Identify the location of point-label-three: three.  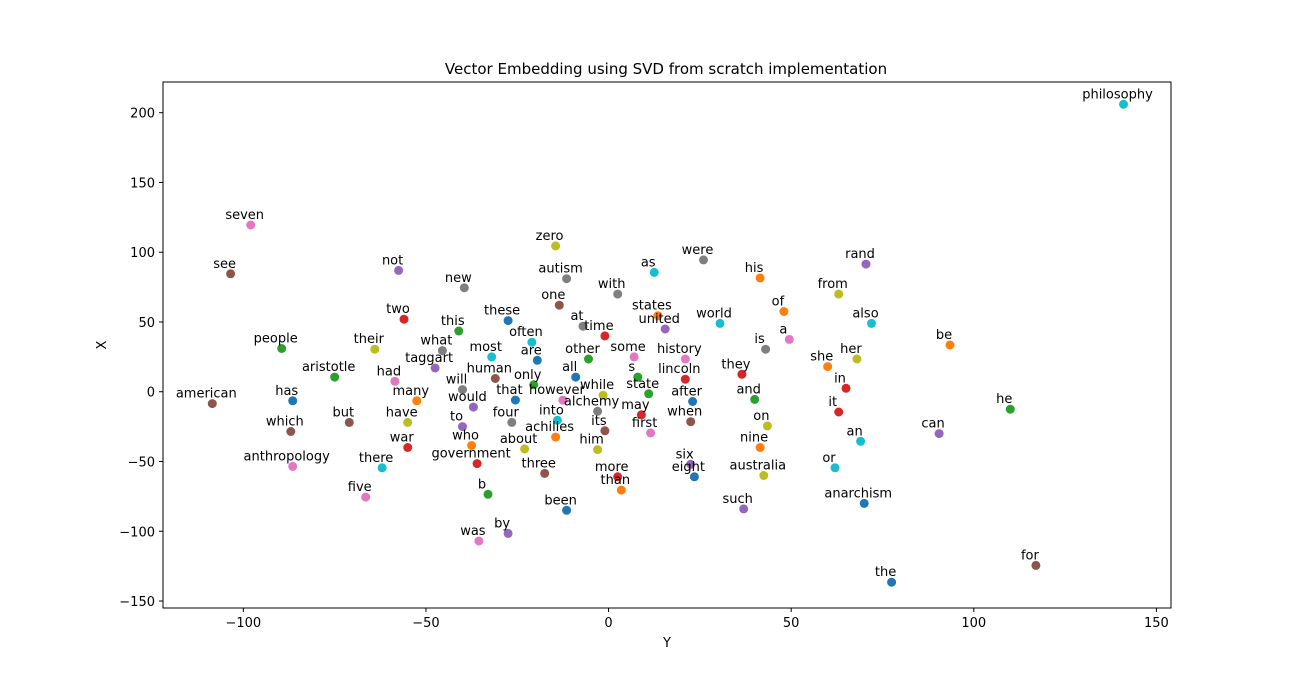
(538, 463).